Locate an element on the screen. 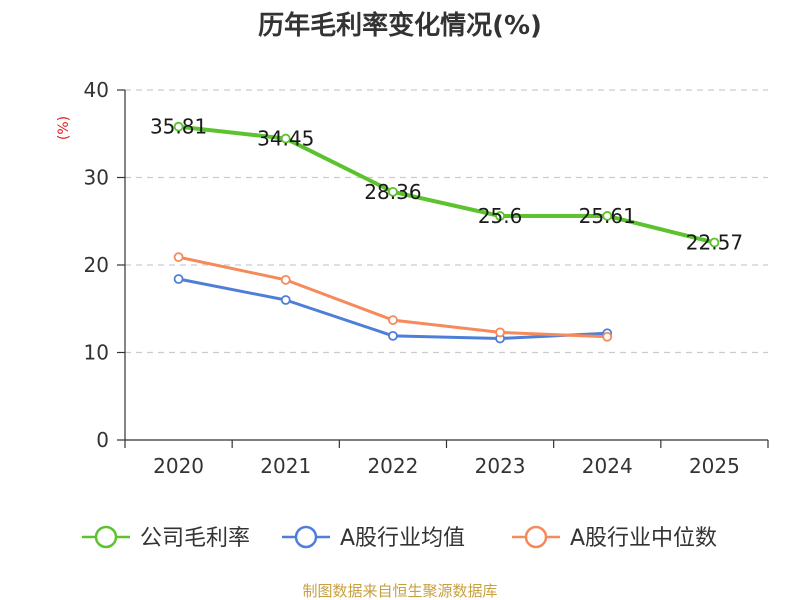  x-tick-label: 2020 is located at coordinates (178, 466).